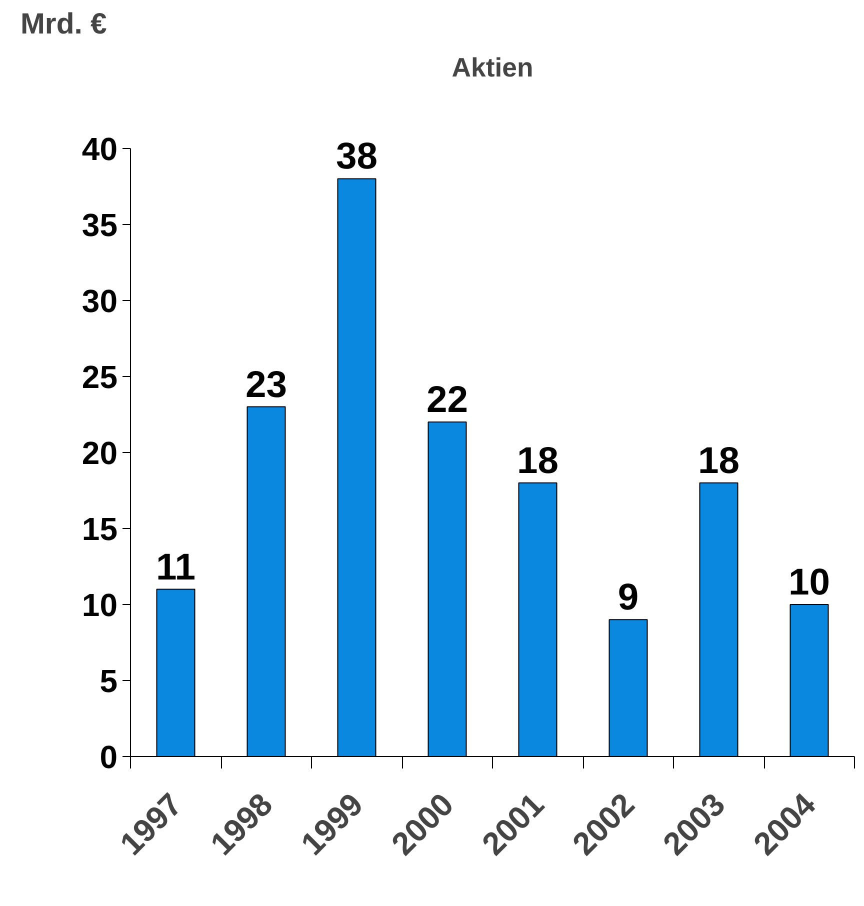  What do you see at coordinates (100, 224) in the screenshot?
I see `y-tick-label: 35` at bounding box center [100, 224].